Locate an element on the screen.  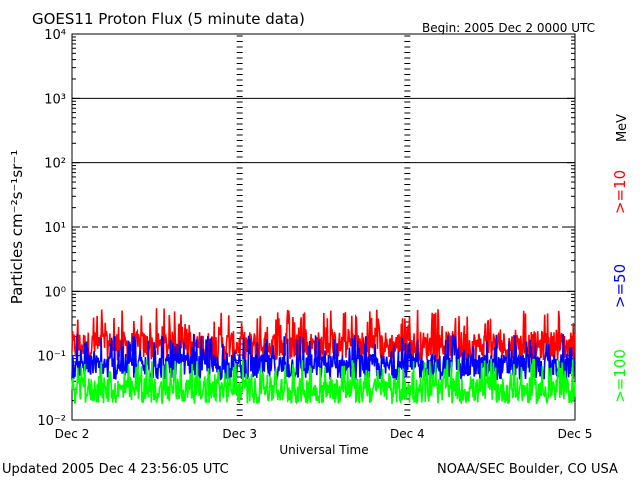
y-tick-label: 10² is located at coordinates (55, 164).